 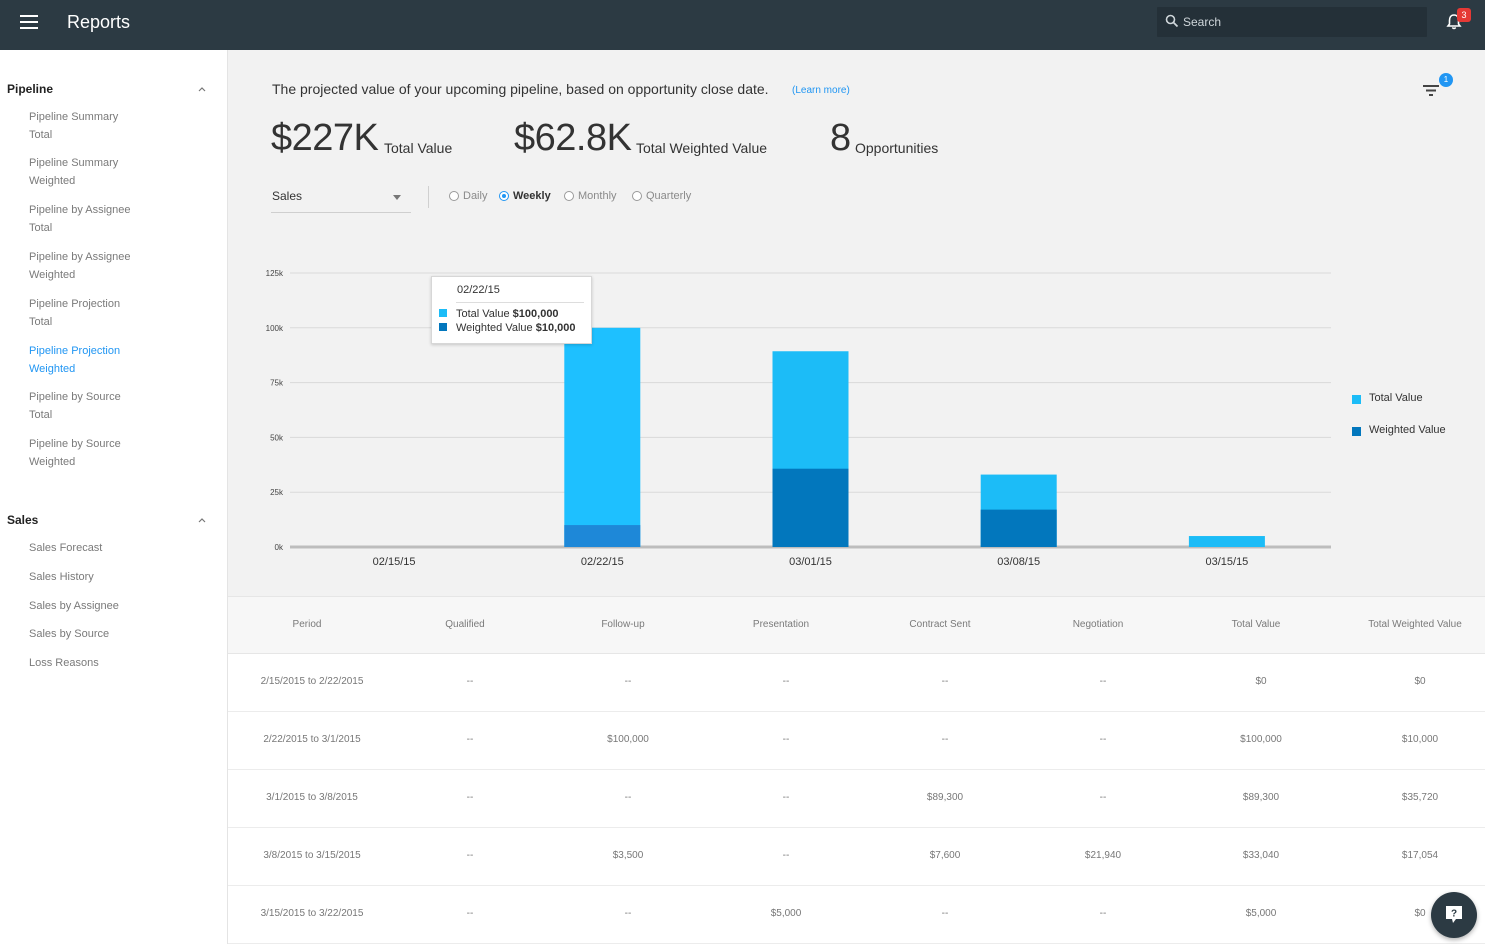 I want to click on sidebar-item: Pipeline Summary Weighted, so click(x=104, y=172).